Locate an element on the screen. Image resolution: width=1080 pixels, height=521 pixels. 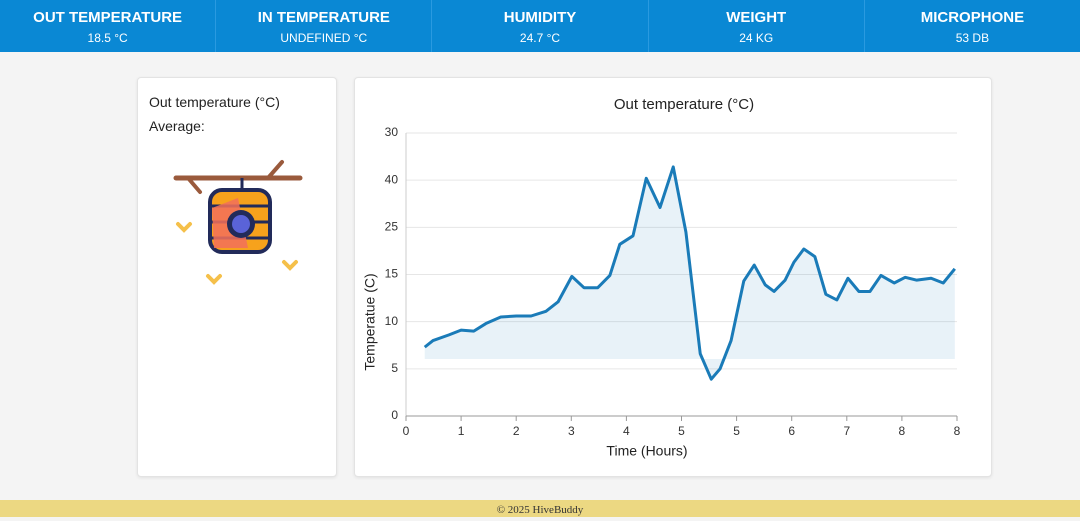
stat-label: Microphone is located at coordinates (972, 17).